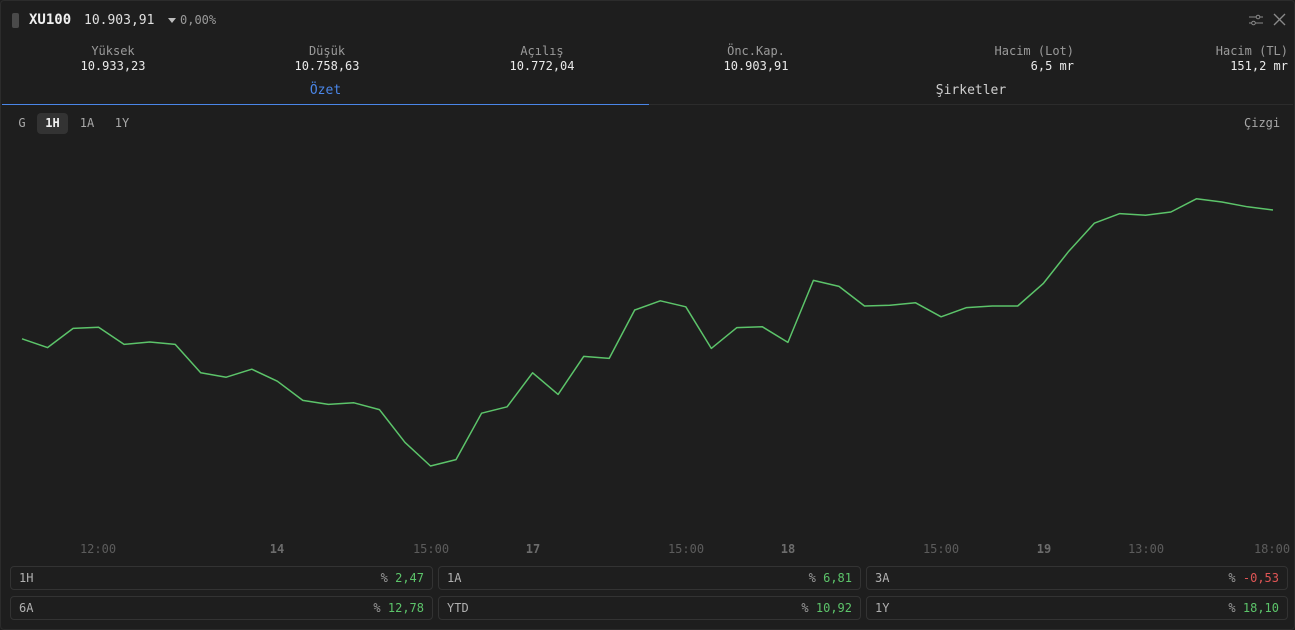  I want to click on widget-header: XU100 10.903,91 0,00%, so click(647, 20).